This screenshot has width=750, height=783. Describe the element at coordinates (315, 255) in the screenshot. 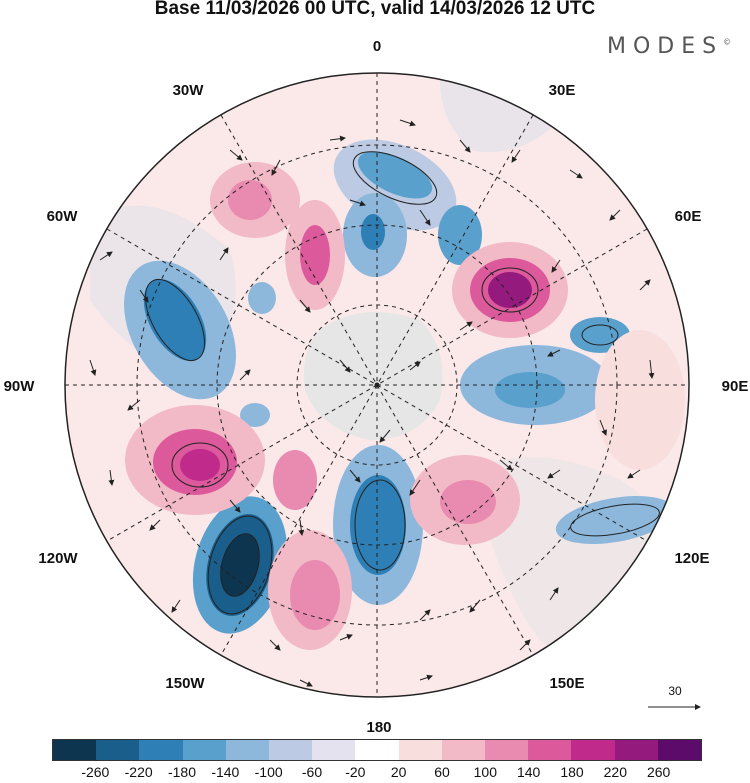

I see `high-nw-core` at that location.